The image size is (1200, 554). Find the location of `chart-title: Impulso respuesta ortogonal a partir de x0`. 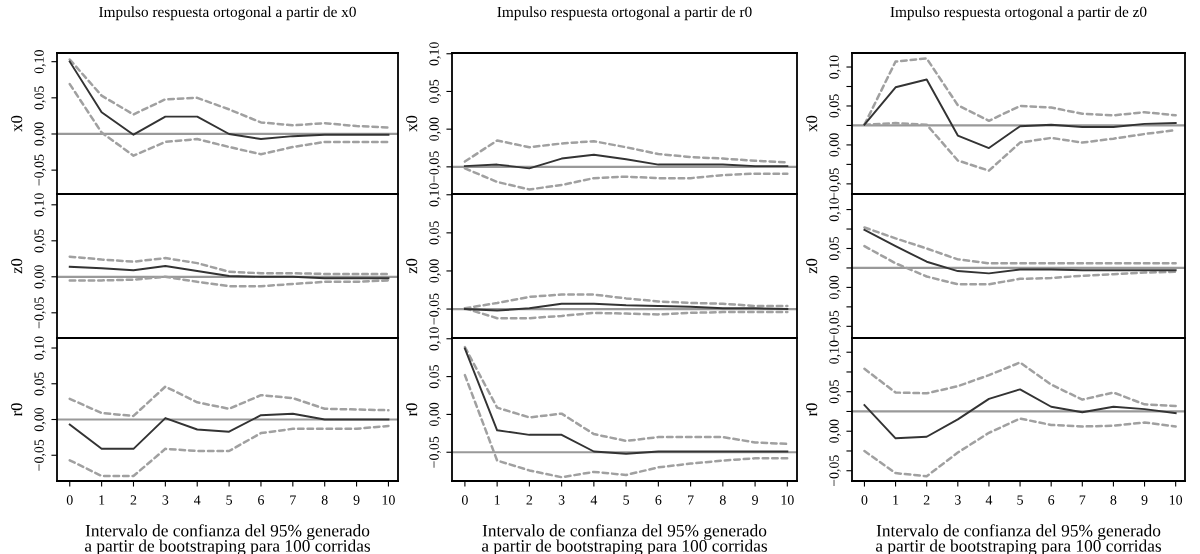

chart-title: Impulso respuesta ortogonal a partir de x0 is located at coordinates (227, 13).